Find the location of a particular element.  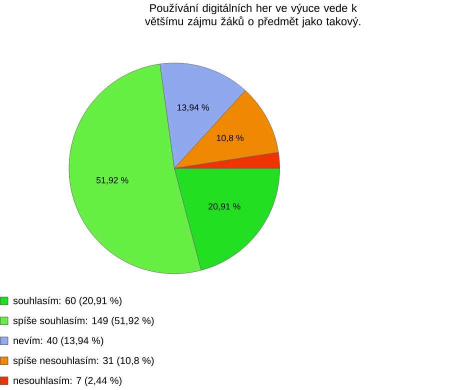

legend-label: souhlasím: 60 (20,91 %) is located at coordinates (67, 301).